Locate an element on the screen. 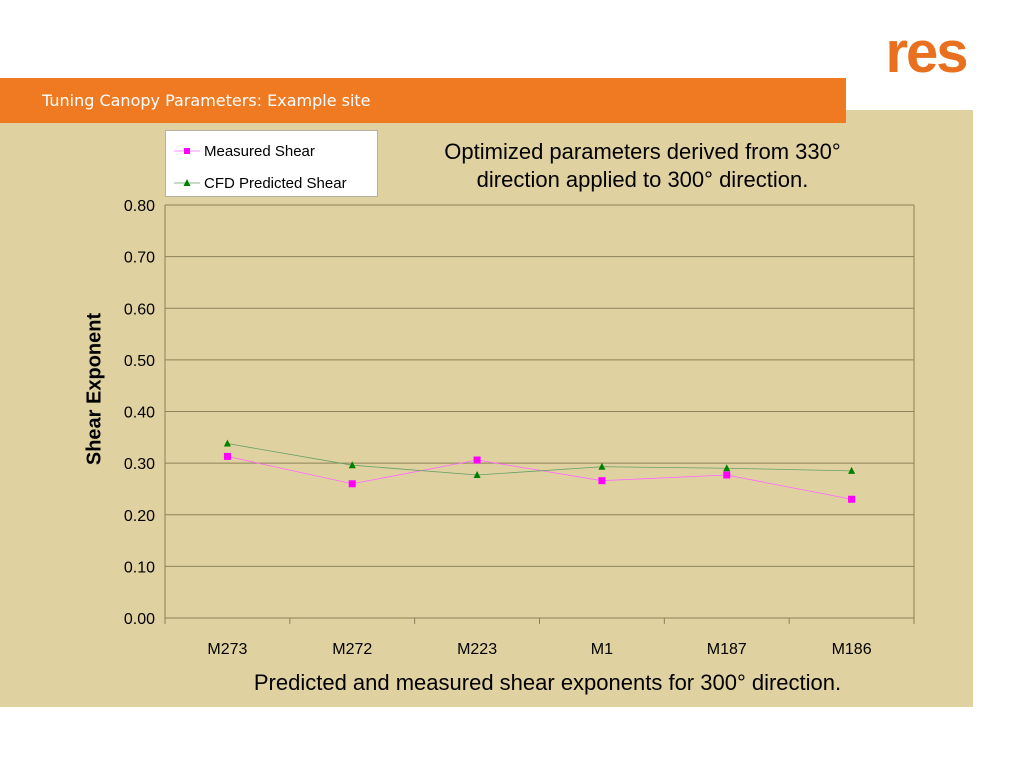 Image resolution: width=1024 pixels, height=768 pixels. chart-title-line-2: direction applied to 300° direction. is located at coordinates (642, 179).